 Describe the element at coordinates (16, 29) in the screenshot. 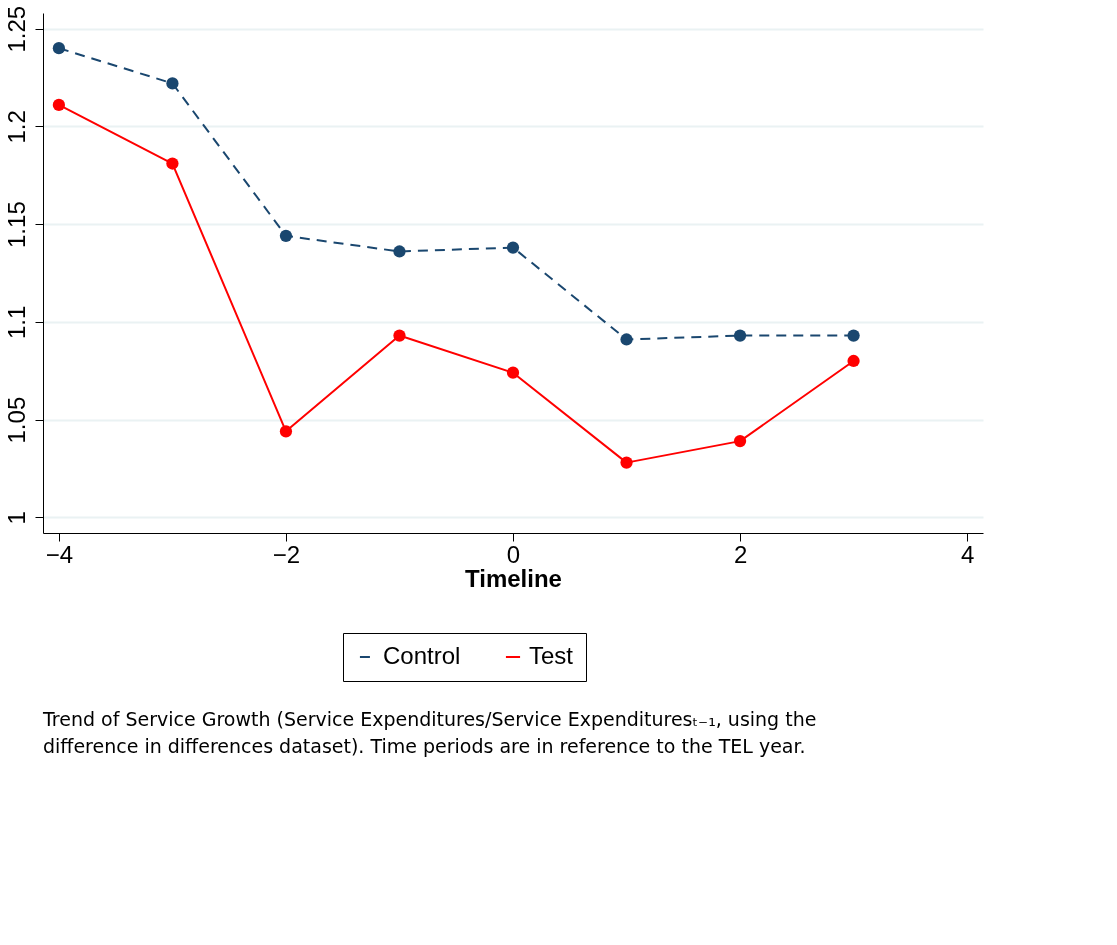

I see `y-tick-label: 1.25` at that location.